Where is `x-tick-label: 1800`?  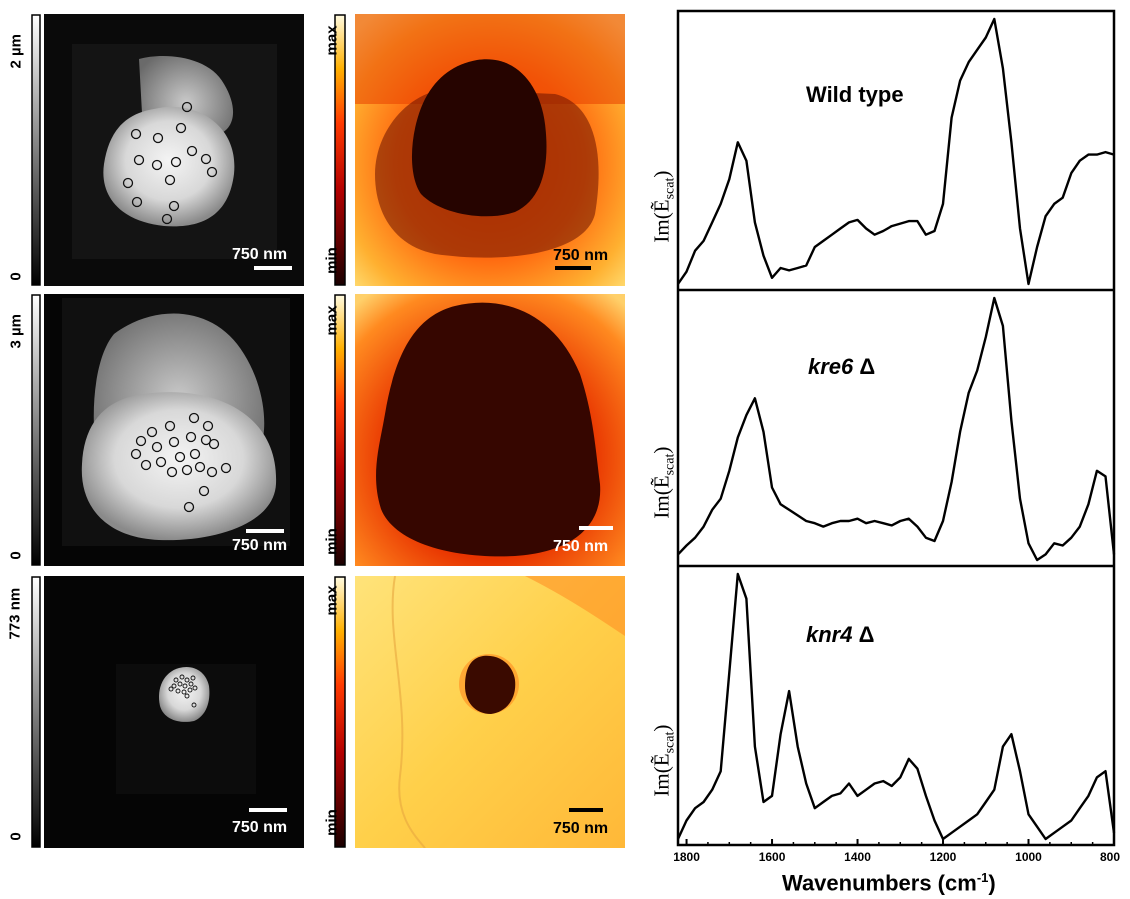 x-tick-label: 1800 is located at coordinates (686, 857).